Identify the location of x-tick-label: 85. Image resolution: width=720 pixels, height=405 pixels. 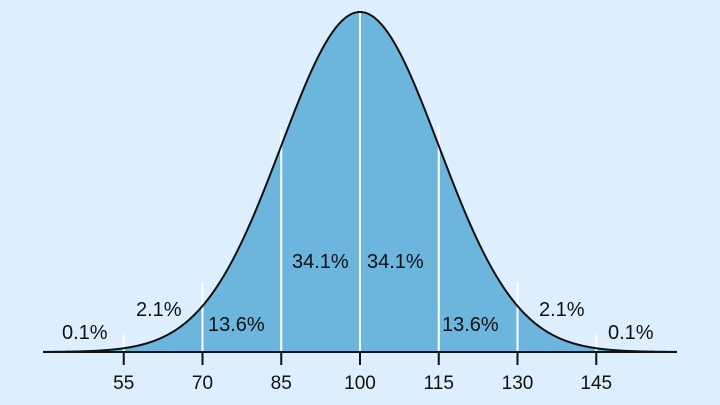
(281, 383).